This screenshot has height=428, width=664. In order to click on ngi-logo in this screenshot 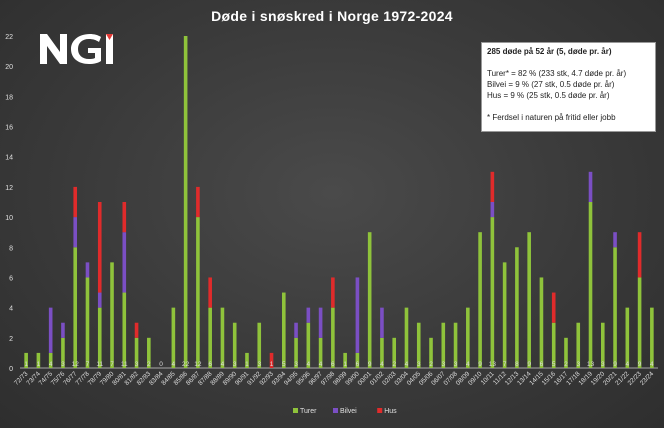, I will do `click(76, 49)`.